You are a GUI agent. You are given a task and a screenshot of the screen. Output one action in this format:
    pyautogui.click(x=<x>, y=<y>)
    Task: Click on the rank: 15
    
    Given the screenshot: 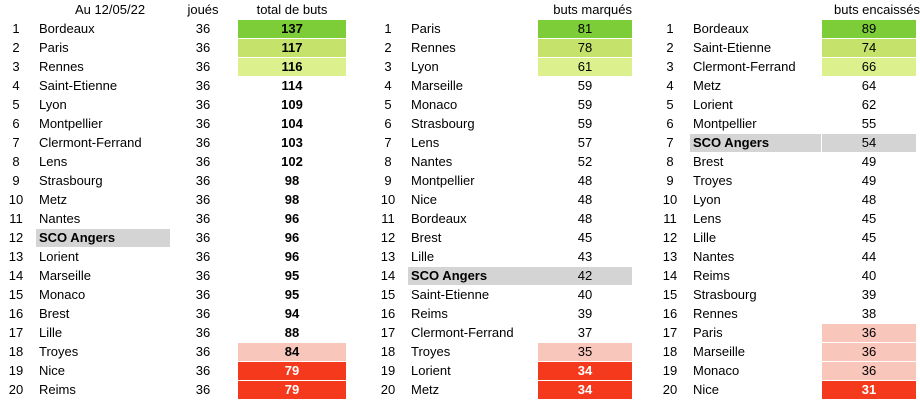 What is the action you would take?
    pyautogui.click(x=16, y=294)
    